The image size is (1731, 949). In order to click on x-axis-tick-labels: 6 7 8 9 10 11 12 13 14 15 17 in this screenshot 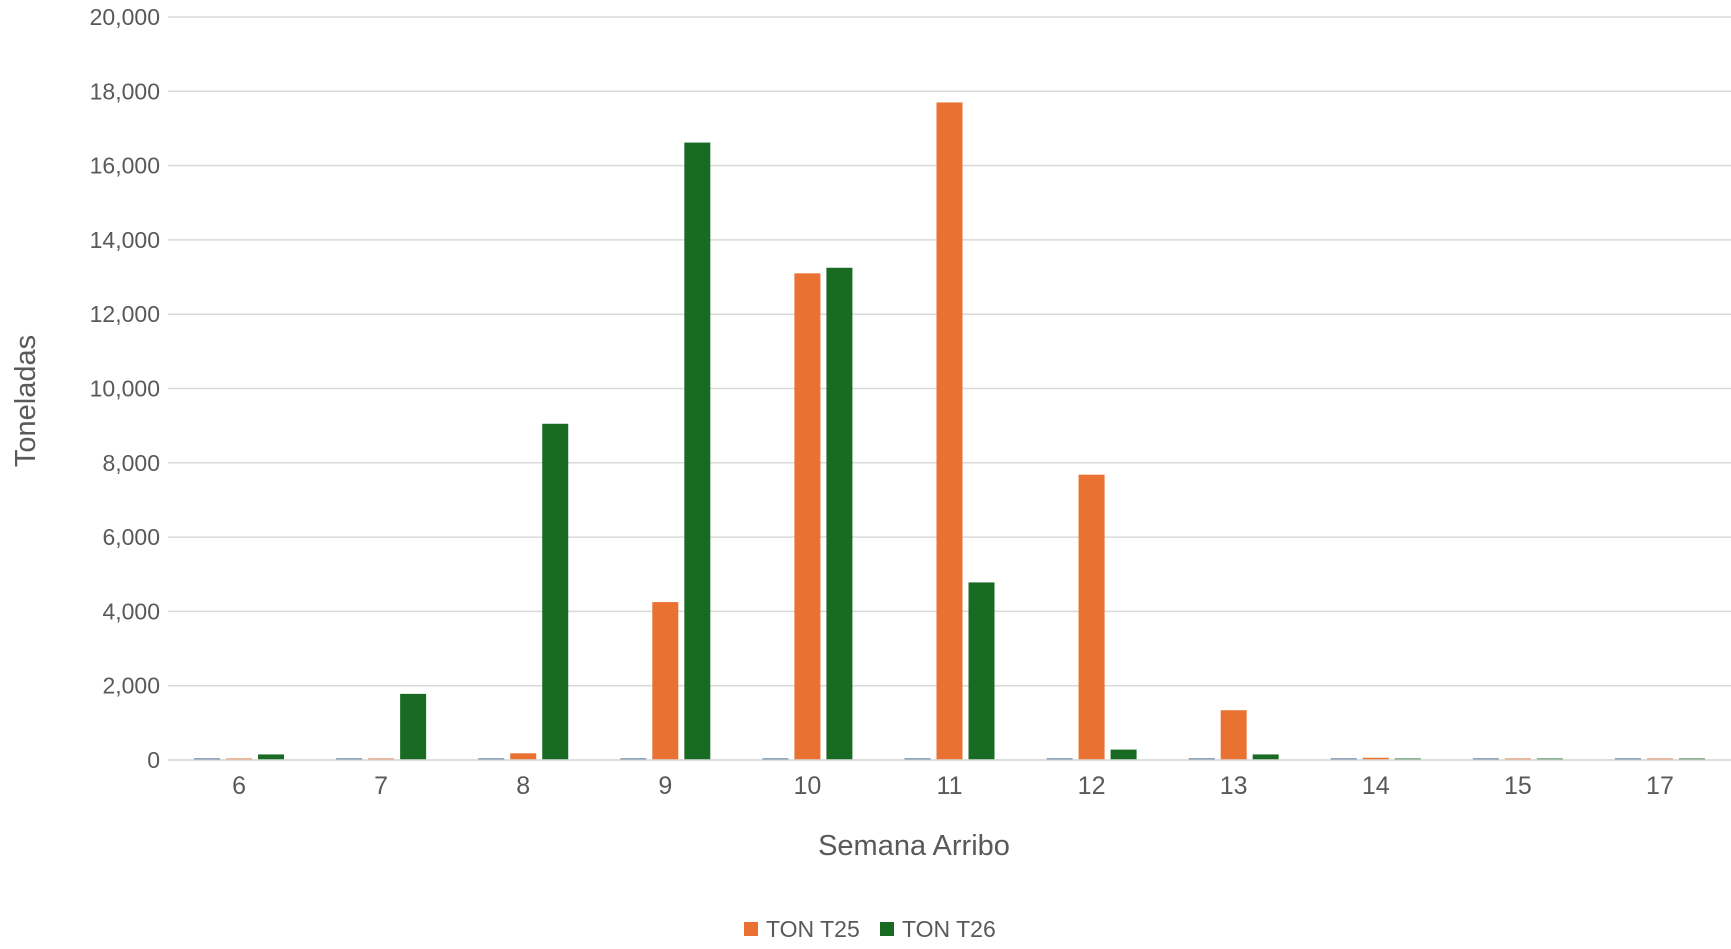, I will do `click(953, 786)`.